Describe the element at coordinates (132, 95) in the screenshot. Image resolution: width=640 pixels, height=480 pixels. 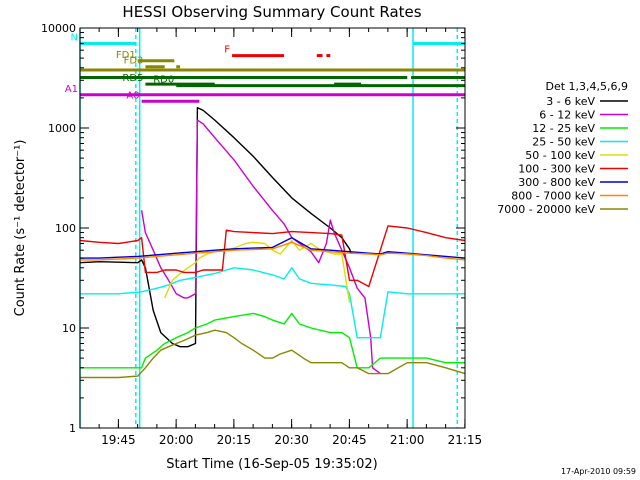
I see `state-label-9: A0` at that location.